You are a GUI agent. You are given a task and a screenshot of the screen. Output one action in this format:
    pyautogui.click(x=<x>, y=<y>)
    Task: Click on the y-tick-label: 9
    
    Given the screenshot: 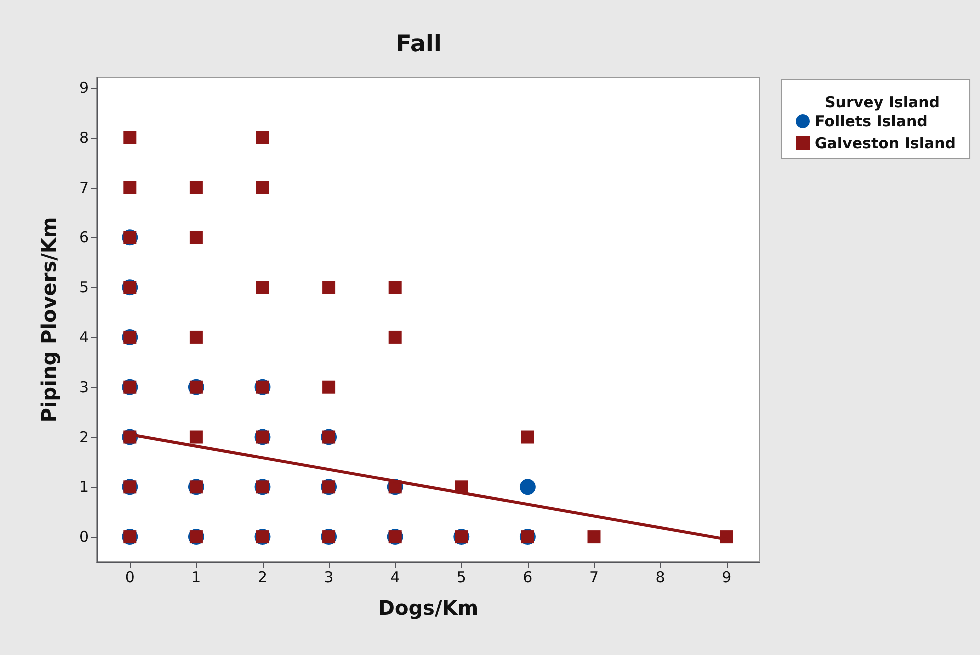 What is the action you would take?
    pyautogui.click(x=84, y=87)
    